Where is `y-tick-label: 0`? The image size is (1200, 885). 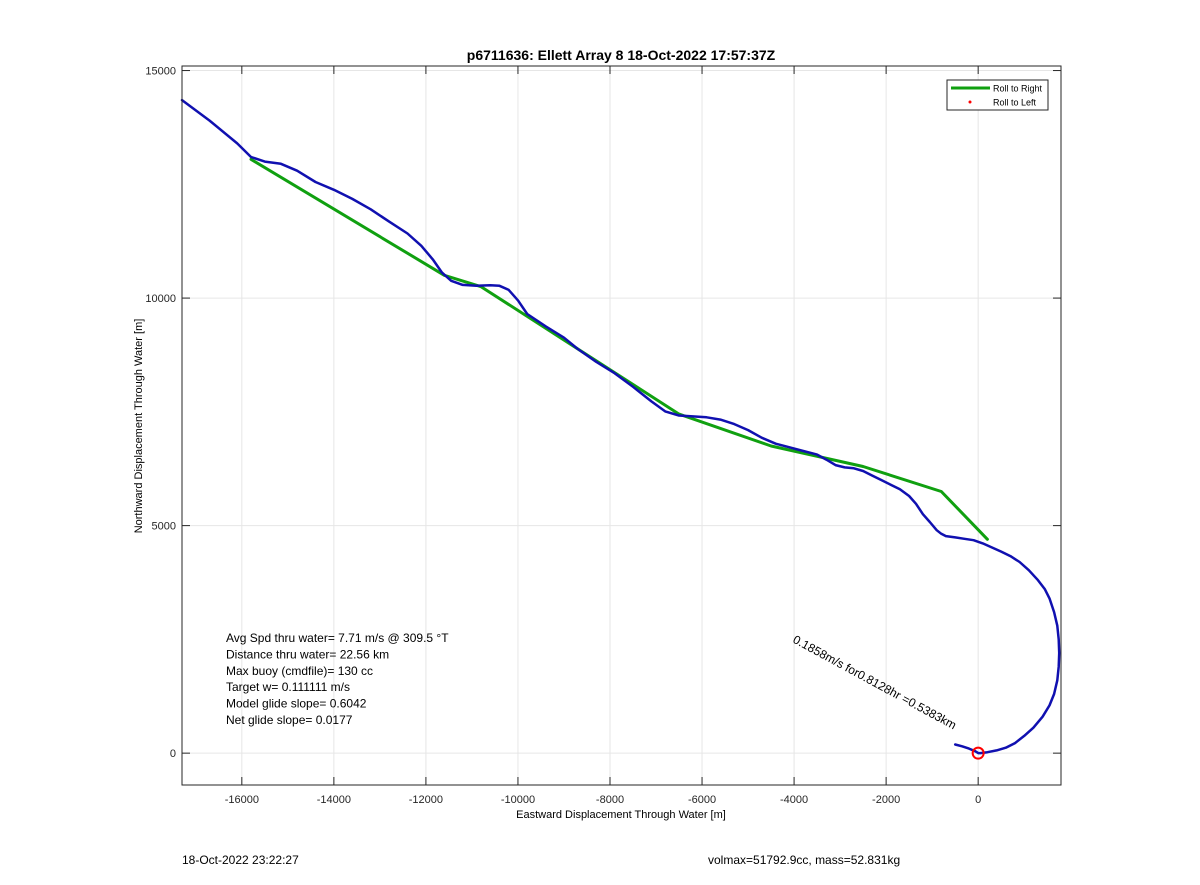 y-tick-label: 0 is located at coordinates (173, 754).